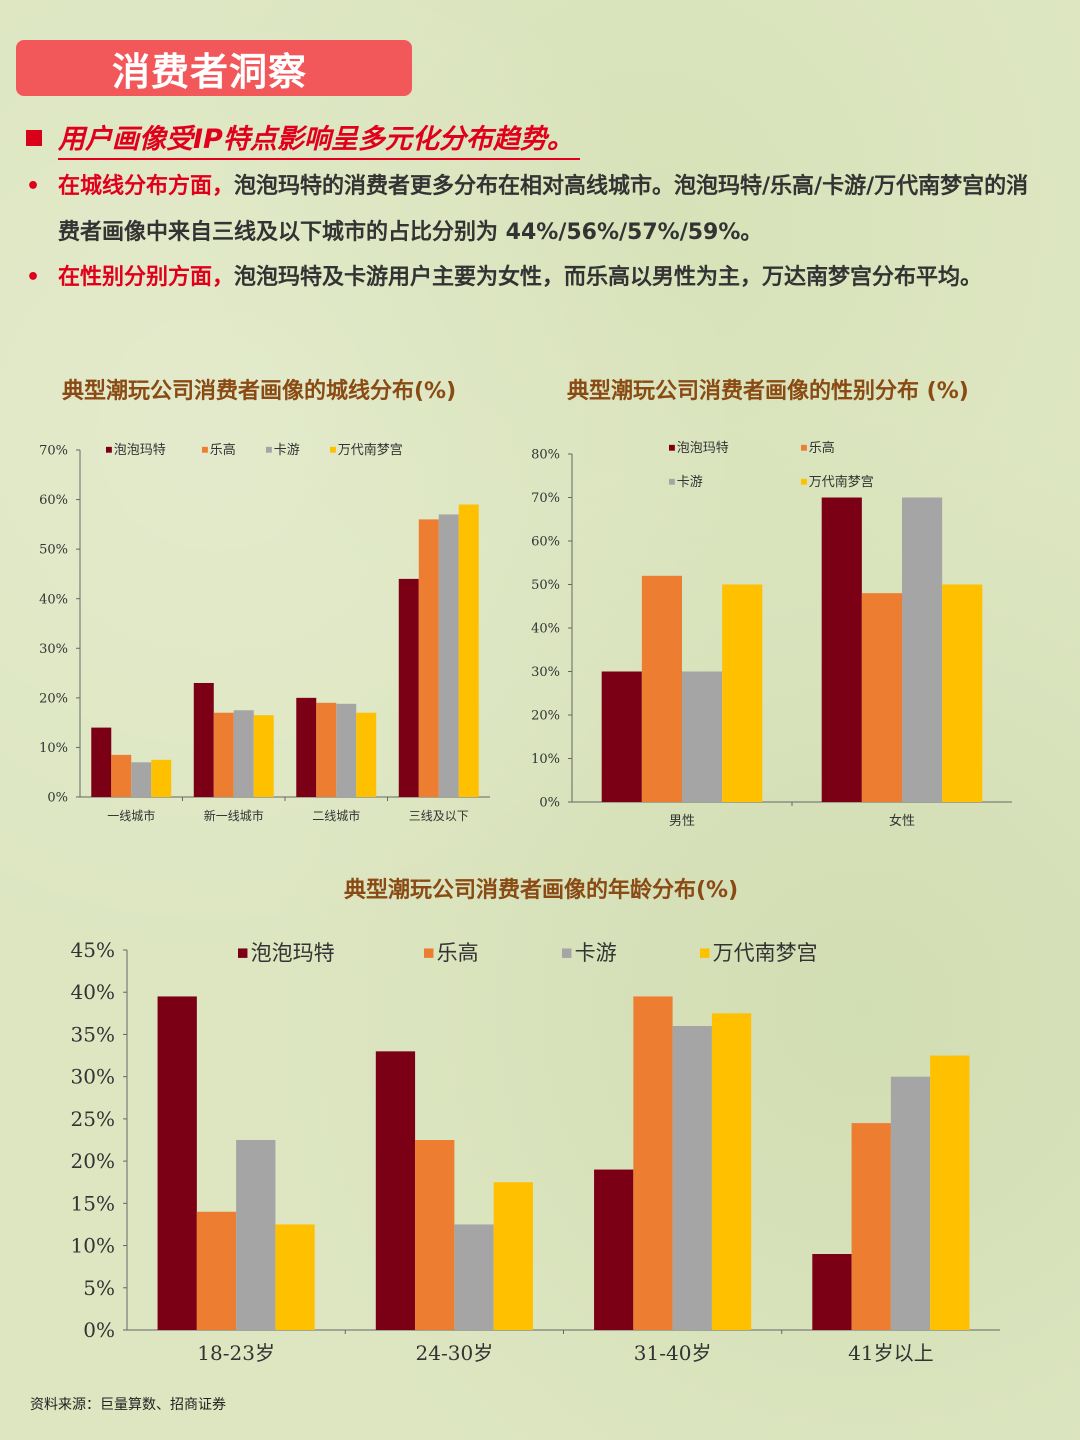 This screenshot has width=1080, height=1440. I want to click on bar-万代南梦宫-24-30岁, so click(513, 1256).